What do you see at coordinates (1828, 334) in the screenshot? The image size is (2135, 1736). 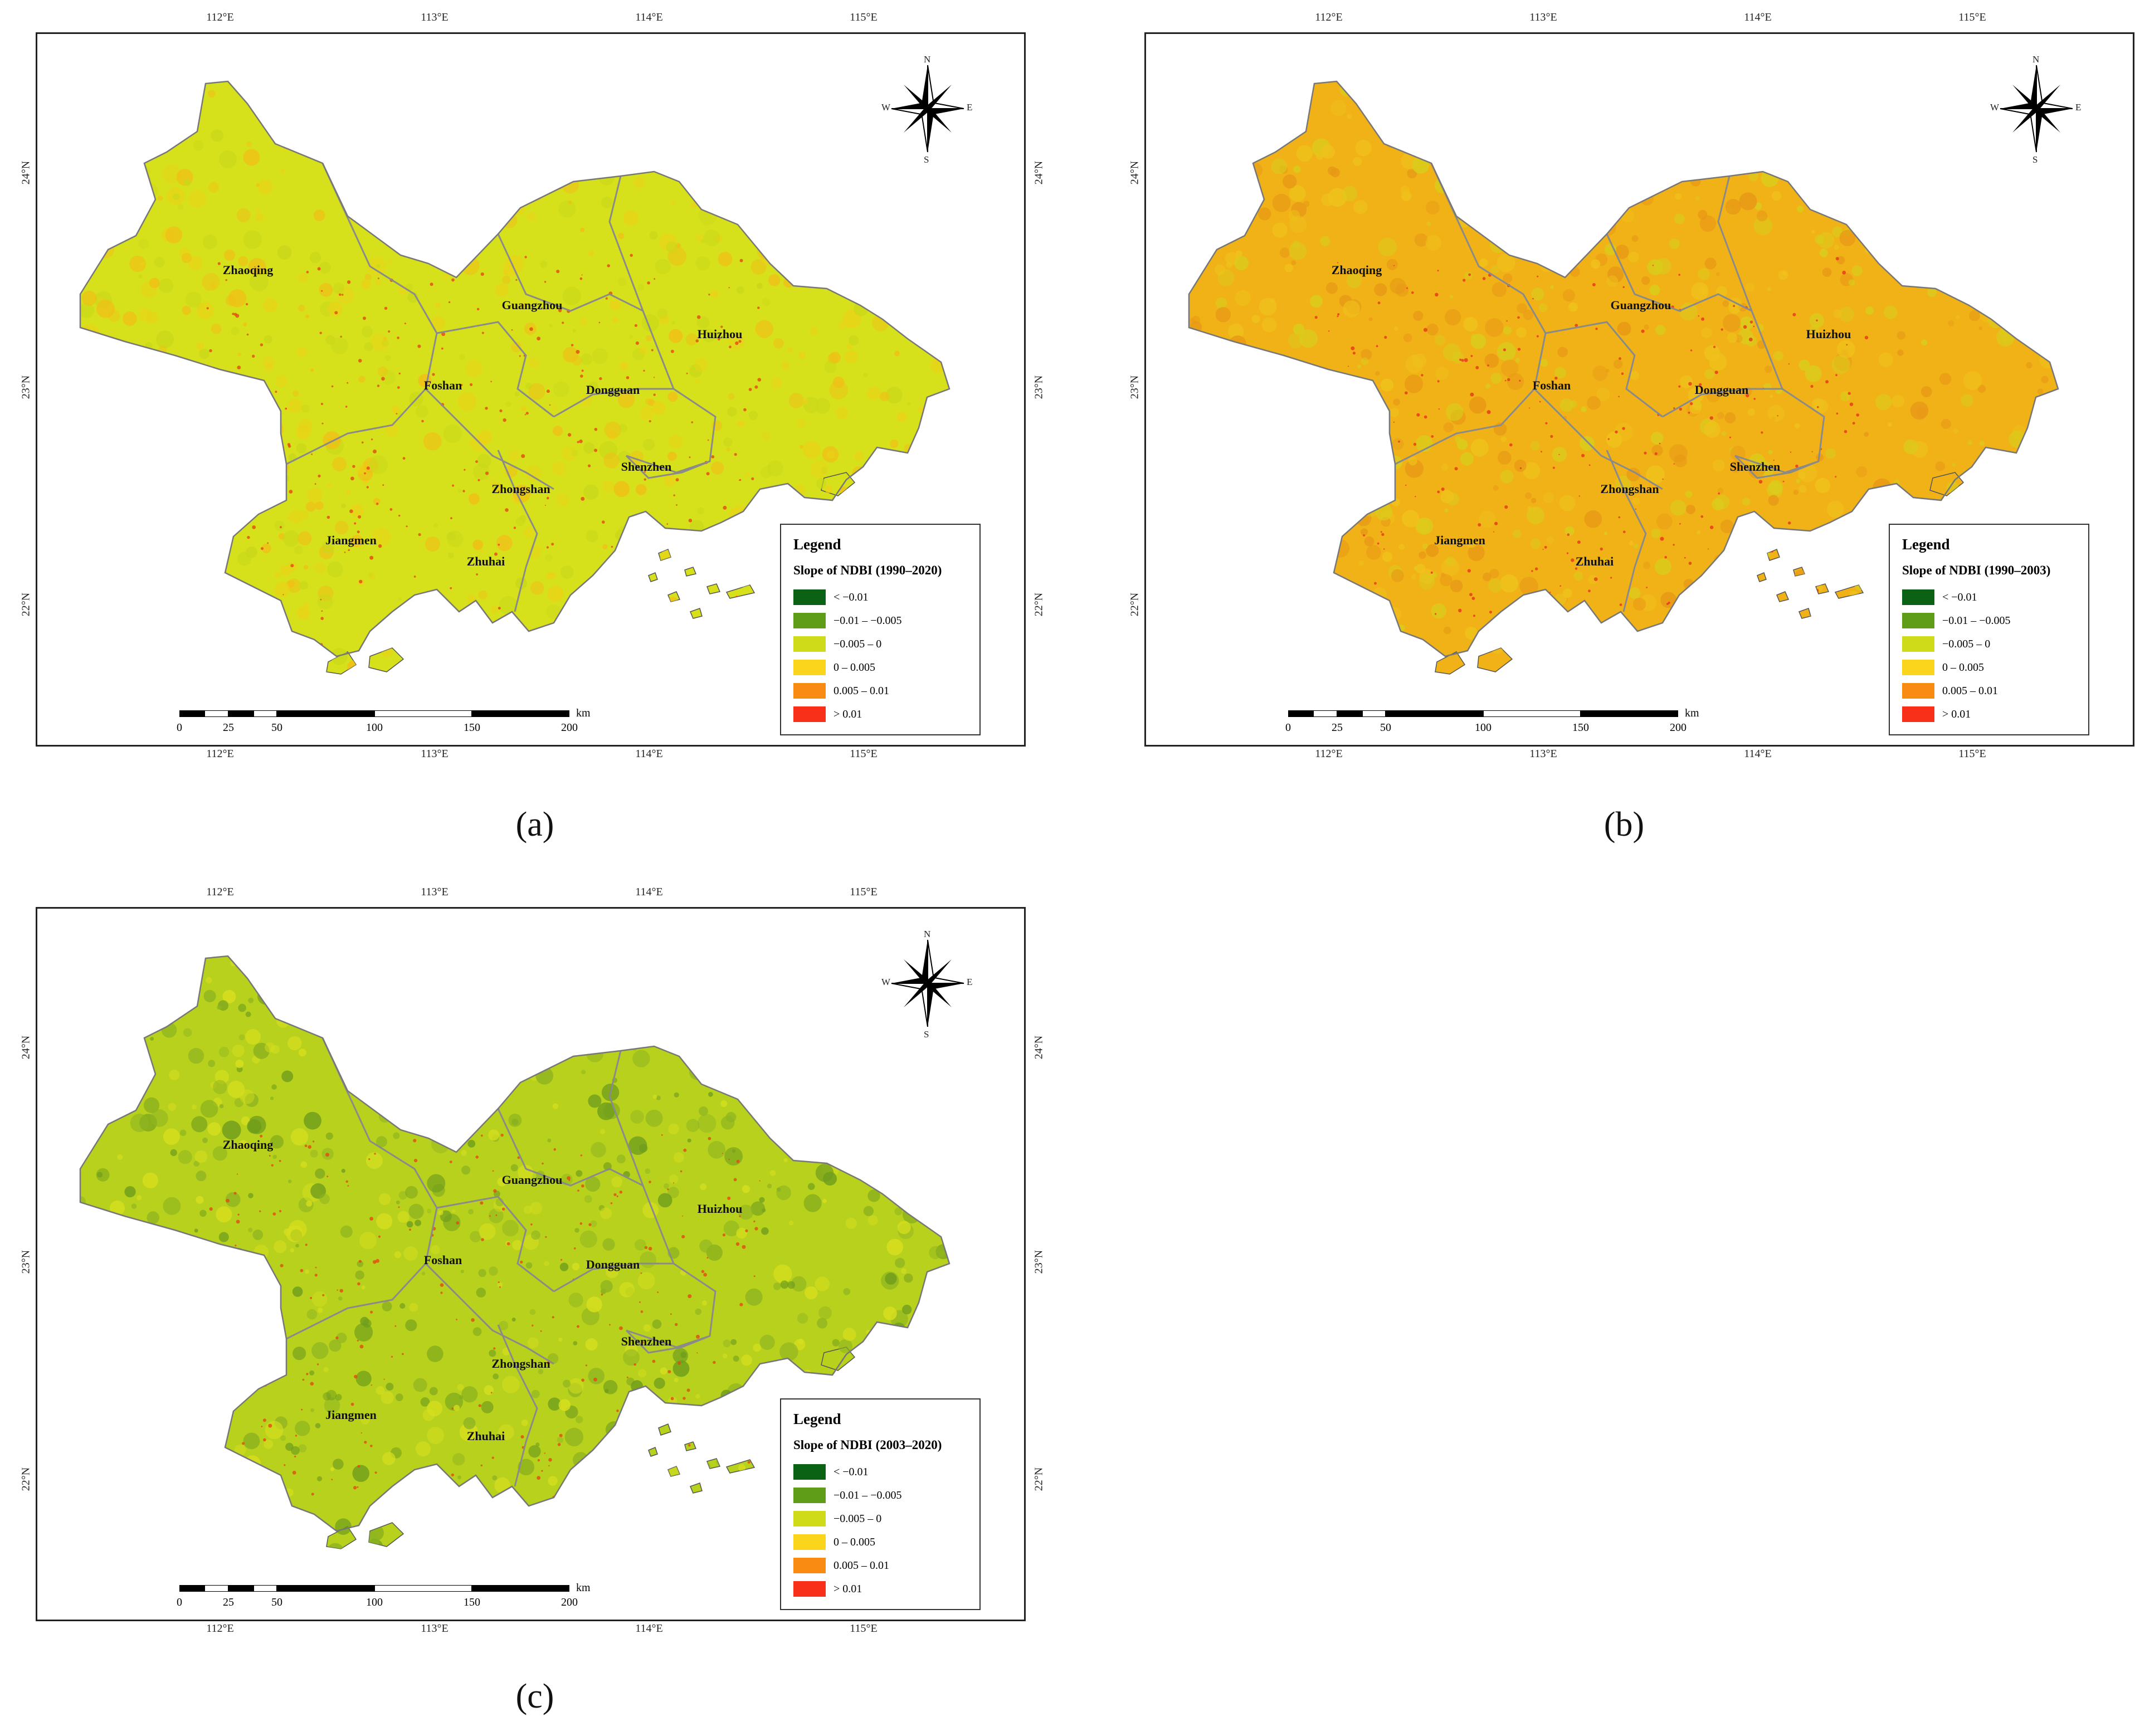 I see `city-label: Huizhou` at bounding box center [1828, 334].